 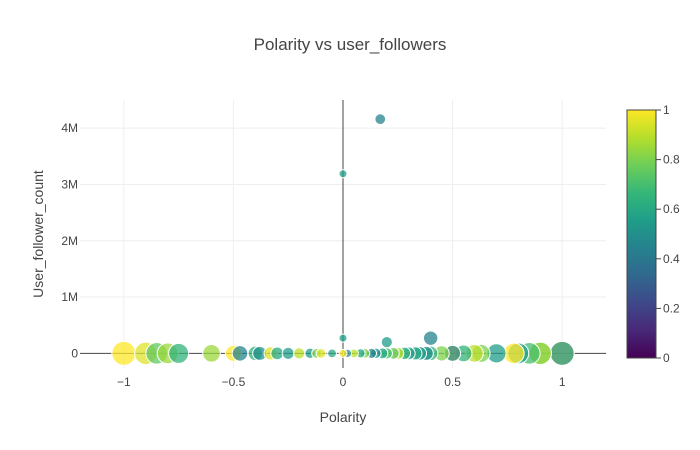 What do you see at coordinates (666, 110) in the screenshot?
I see `colorbar-tick-label: 1` at bounding box center [666, 110].